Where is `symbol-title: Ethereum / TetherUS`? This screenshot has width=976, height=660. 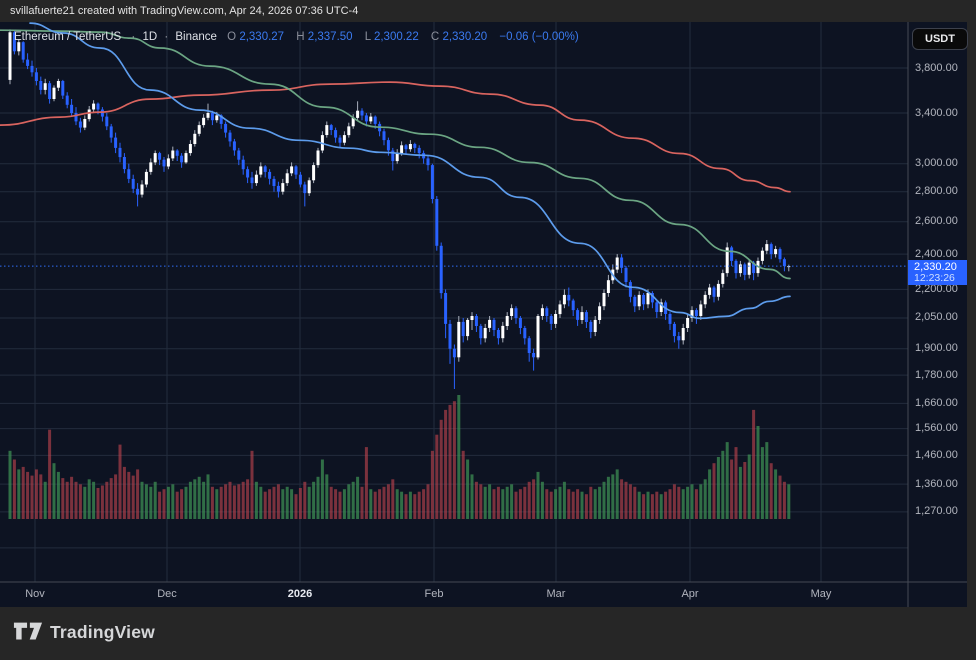
symbol-title: Ethereum / TetherUS is located at coordinates (68, 37).